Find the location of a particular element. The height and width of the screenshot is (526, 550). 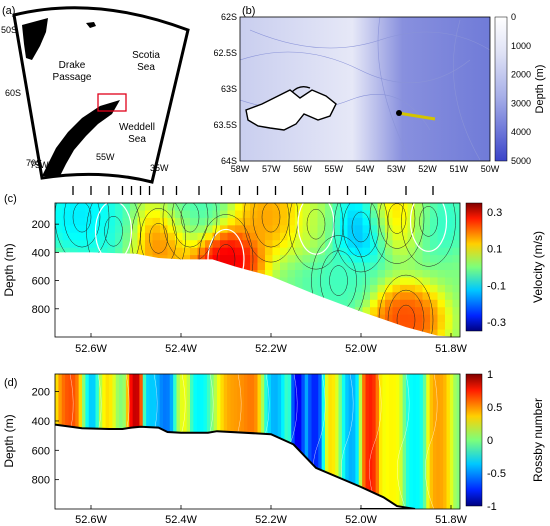

rossby-colorbar-tick: -1 is located at coordinates (492, 507).